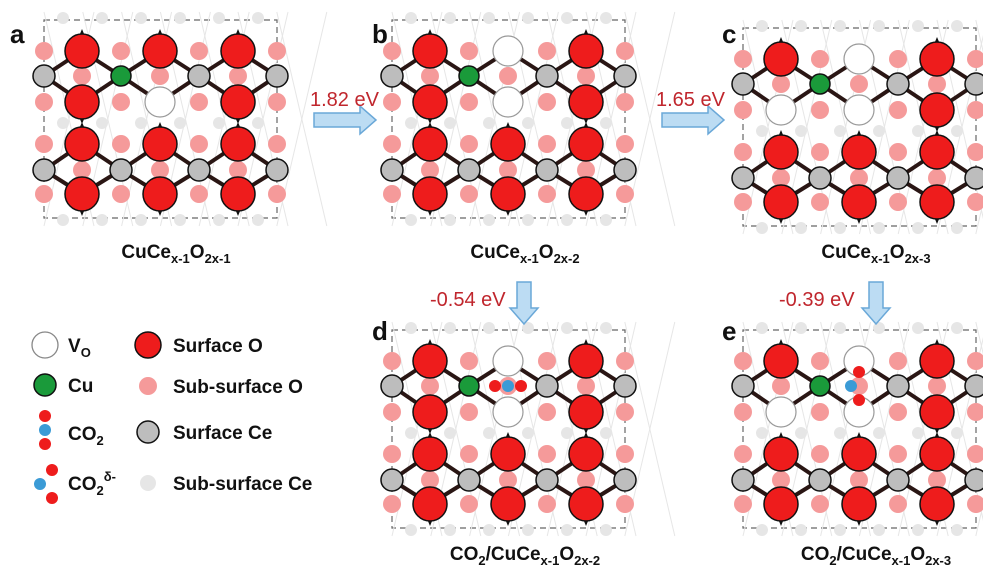 The image size is (983, 574). Describe the element at coordinates (817, 300) in the screenshot. I see `energy-label: -0.39 eV` at that location.